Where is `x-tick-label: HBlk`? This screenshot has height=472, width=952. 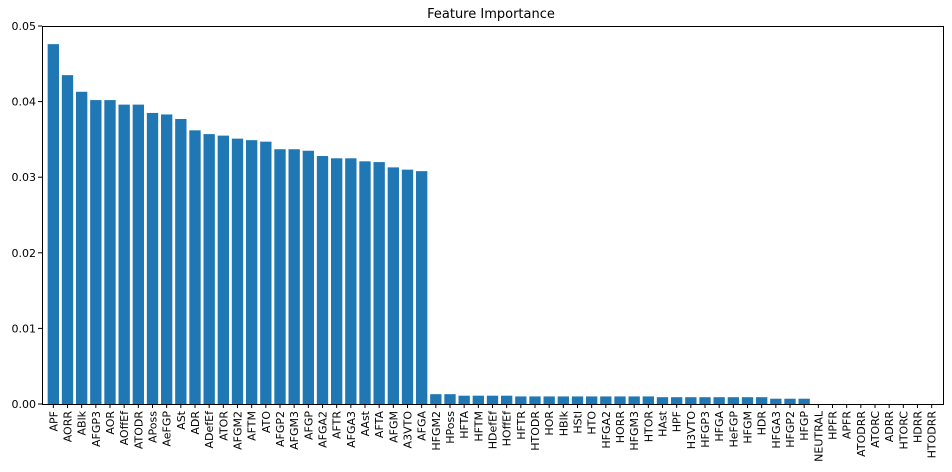 x-tick-label: HBlk is located at coordinates (563, 423).